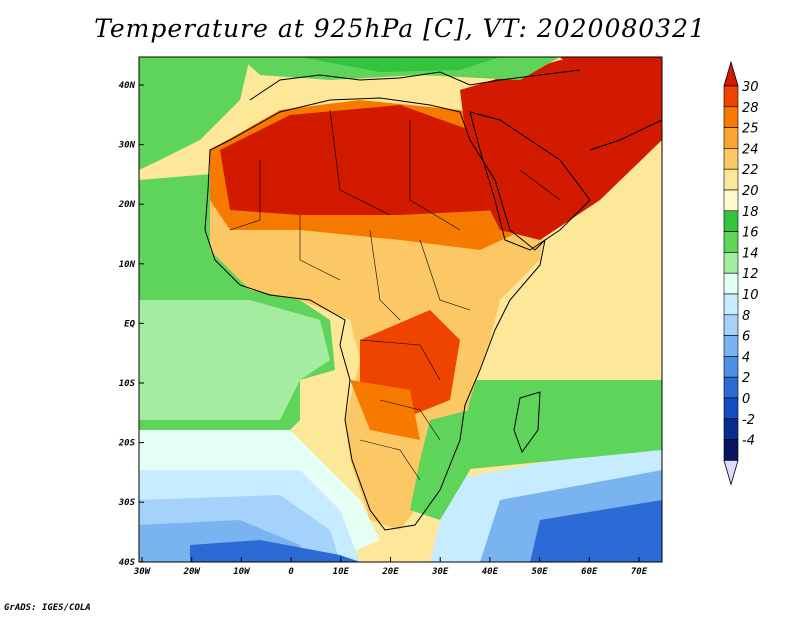  Describe the element at coordinates (127, 563) in the screenshot. I see `lat-tick-label: 40S` at that location.